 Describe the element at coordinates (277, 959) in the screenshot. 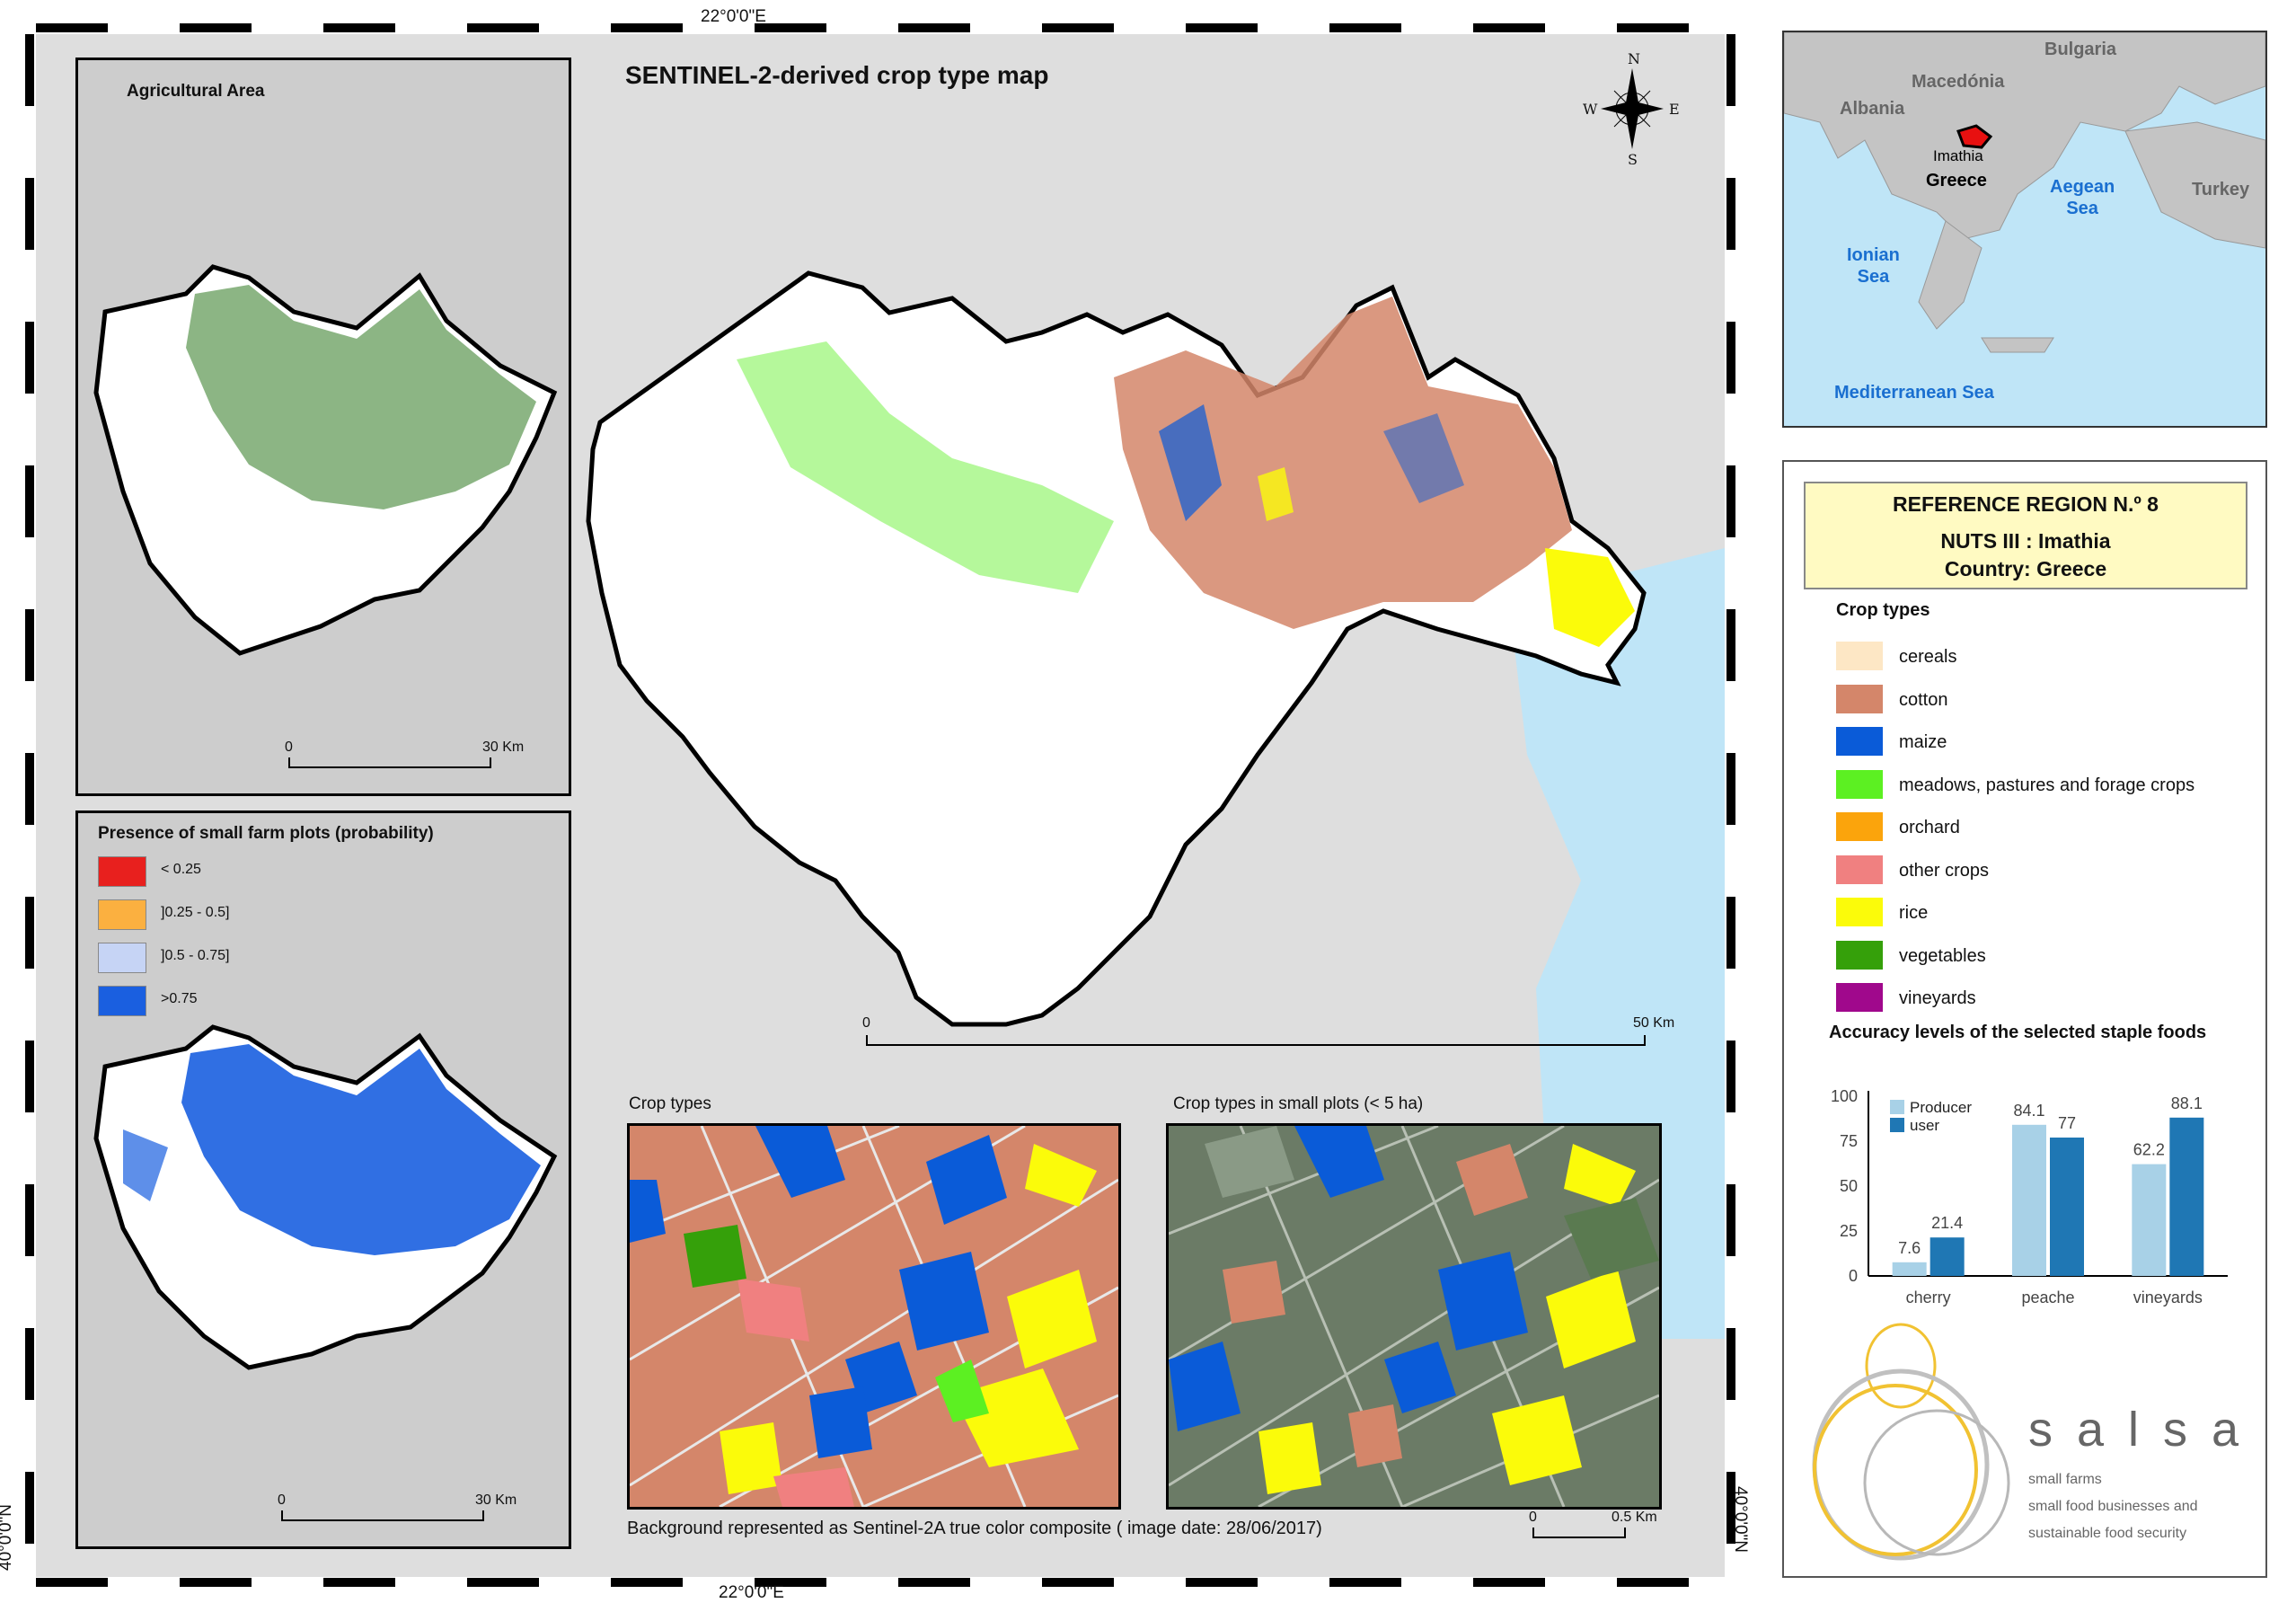

I see `prob-legend-item: ]0.5 - 0.75]` at that location.